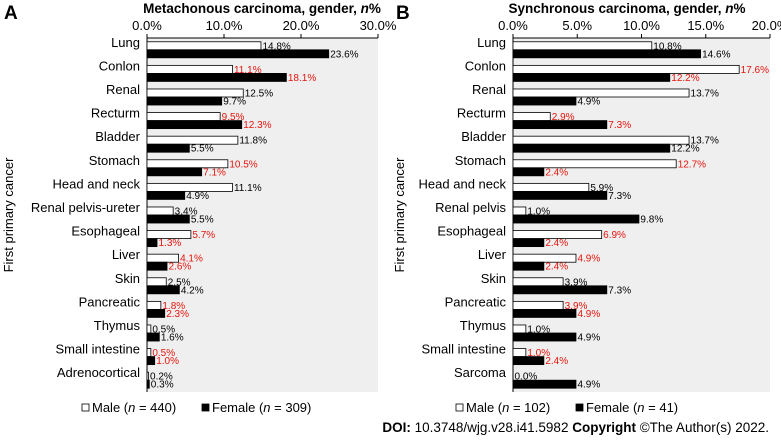 This screenshot has width=781, height=442. What do you see at coordinates (459, 407) in the screenshot?
I see `legend-swatch-male-b` at bounding box center [459, 407].